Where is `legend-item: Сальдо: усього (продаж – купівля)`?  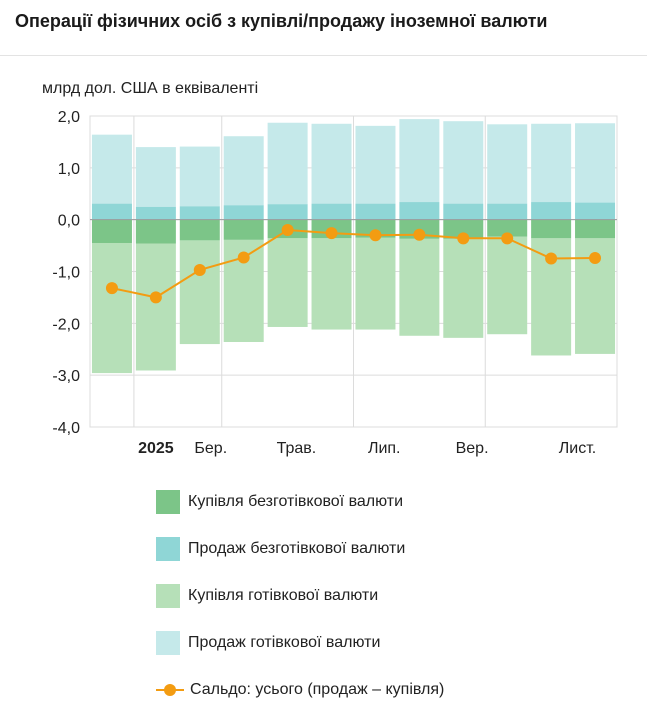
legend-item: Сальдо: усього (продаж – купівля) is located at coordinates (300, 689).